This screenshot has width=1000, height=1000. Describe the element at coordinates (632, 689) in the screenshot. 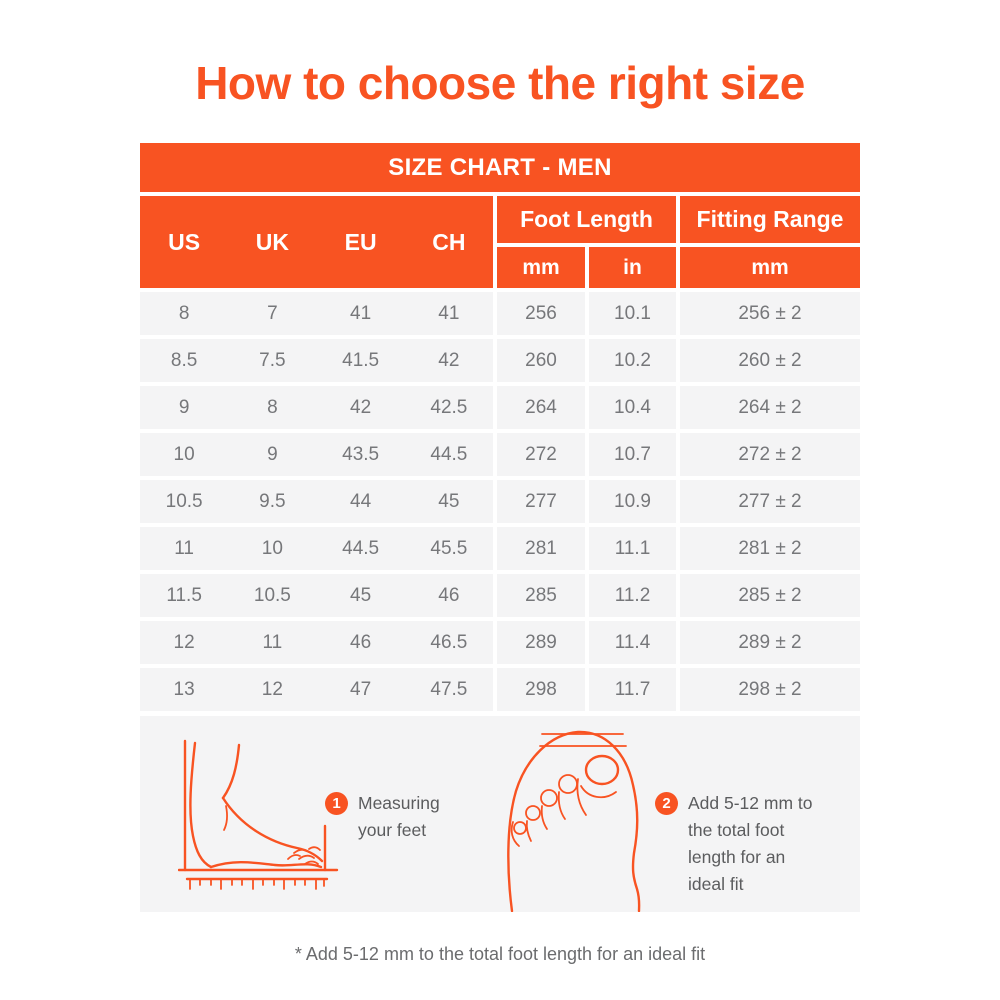

I see `cell-foot-length-in: 11.7` at that location.